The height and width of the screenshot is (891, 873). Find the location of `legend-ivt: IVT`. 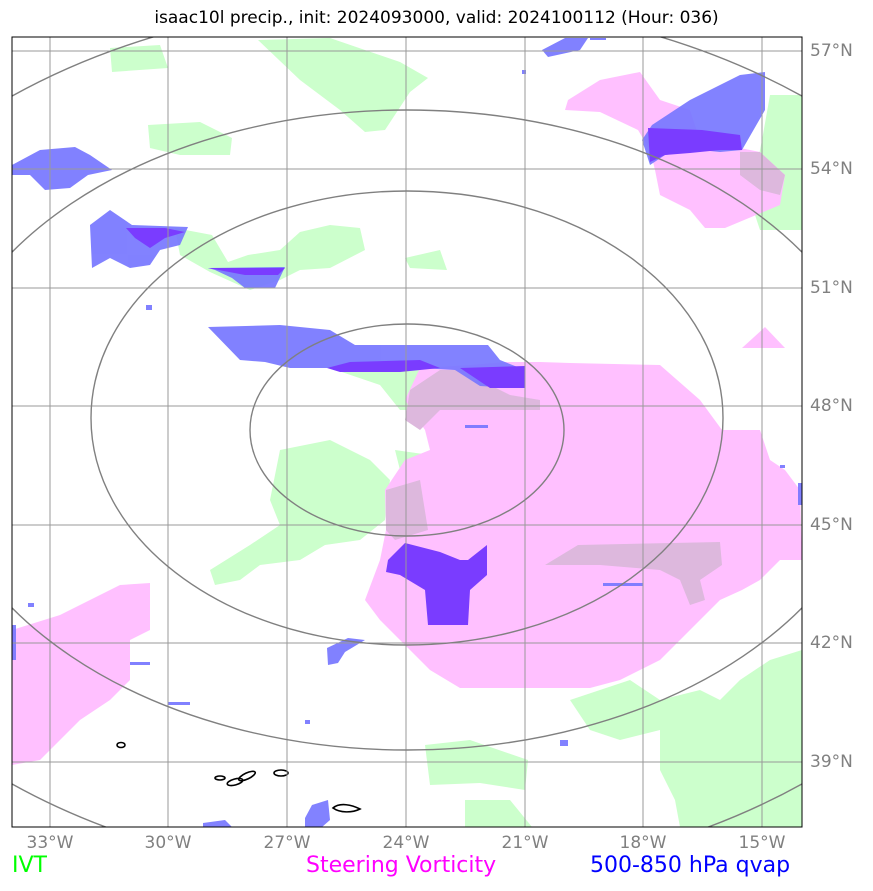

legend-ivt: IVT is located at coordinates (29, 865).